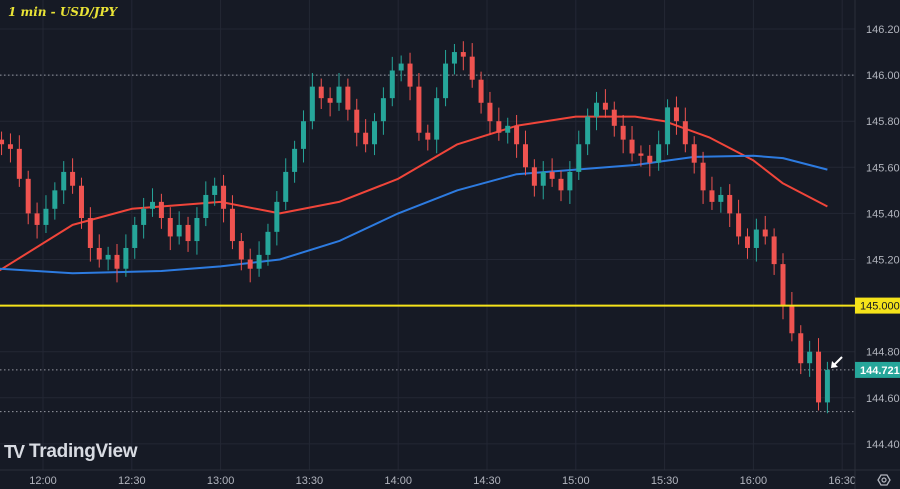  I want to click on gear-icon, so click(884, 480).